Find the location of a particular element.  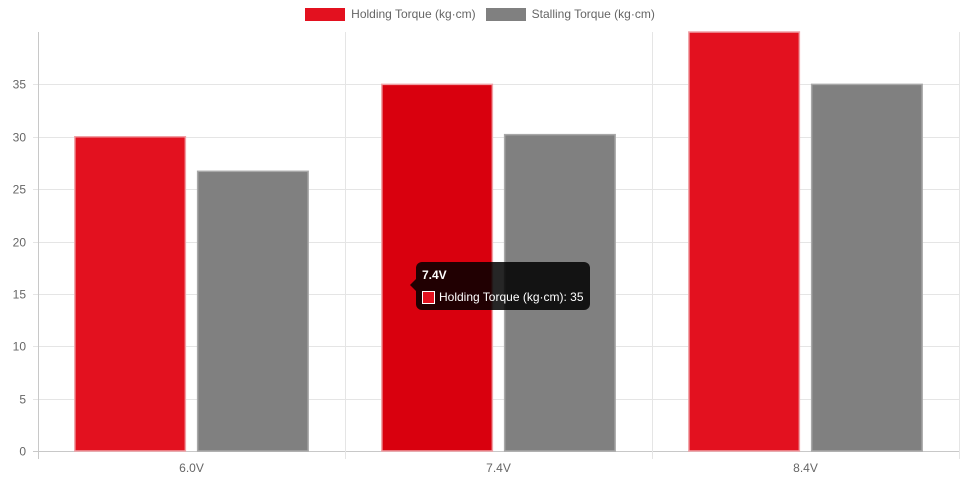

tooltip-arrow is located at coordinates (413, 285).